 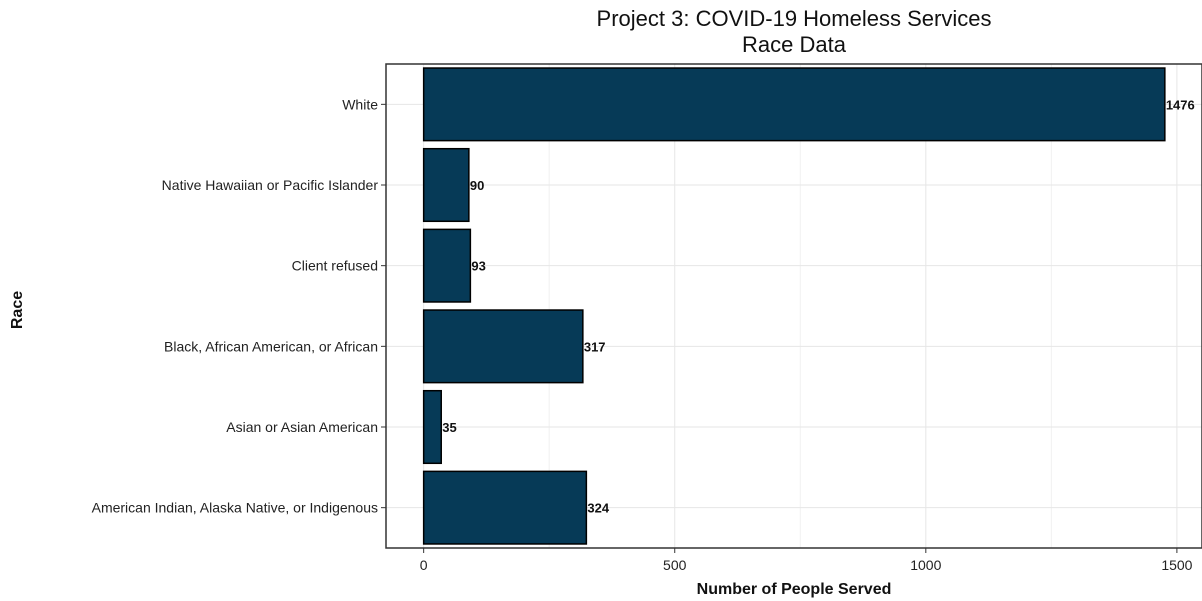 I want to click on x-tick-label: 1500, so click(x=1176, y=565).